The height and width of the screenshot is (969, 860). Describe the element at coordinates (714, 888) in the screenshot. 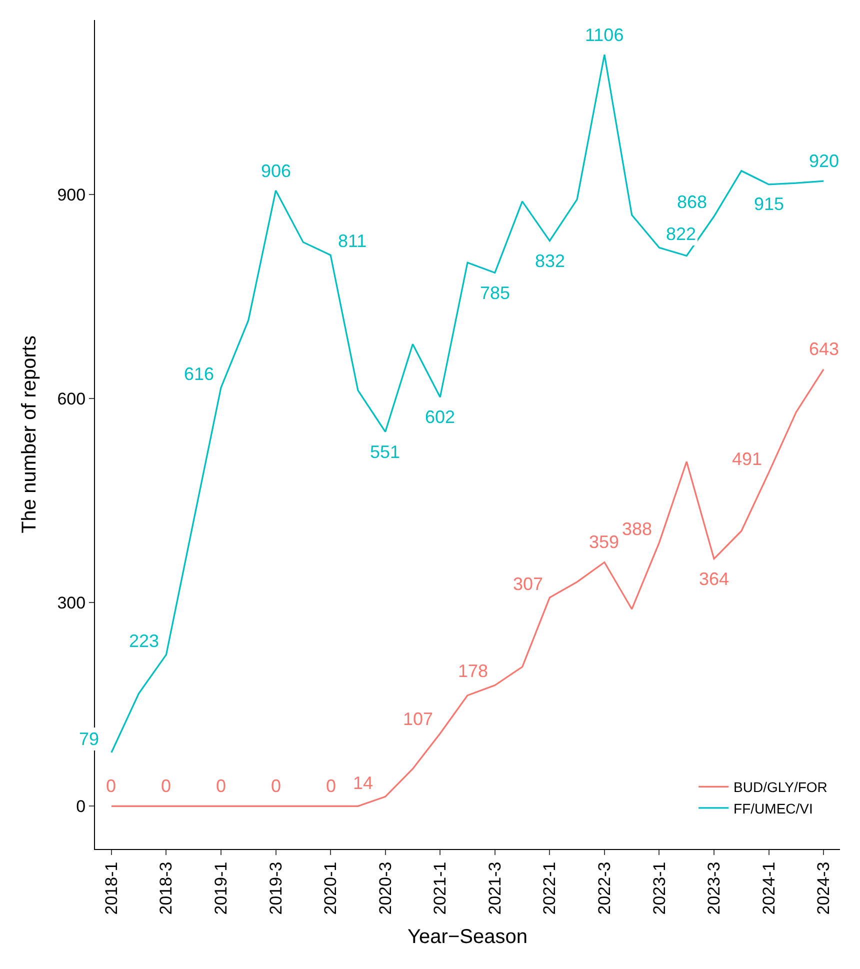

I see `x-tick-label: 2023-3` at that location.